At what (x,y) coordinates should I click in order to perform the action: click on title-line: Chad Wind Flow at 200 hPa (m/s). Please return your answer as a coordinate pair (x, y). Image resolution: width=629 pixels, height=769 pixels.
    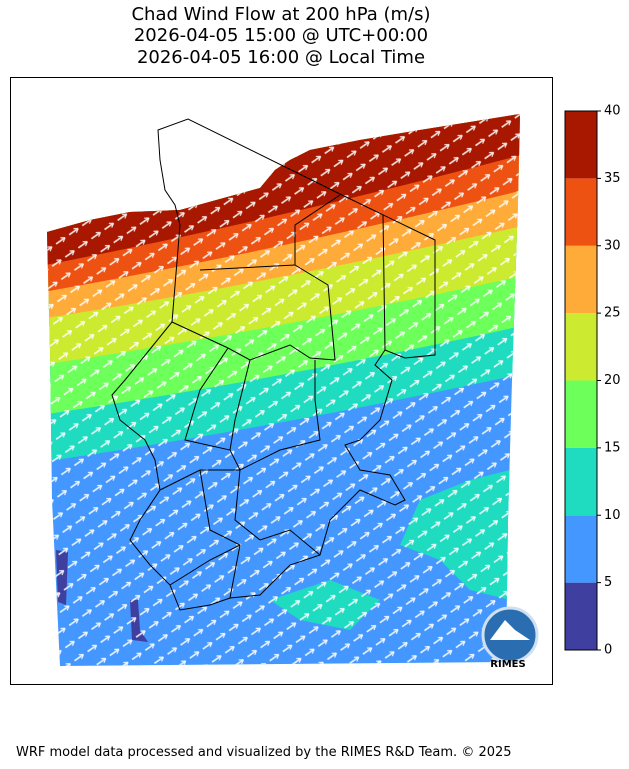
    Looking at the image, I should click on (280, 14).